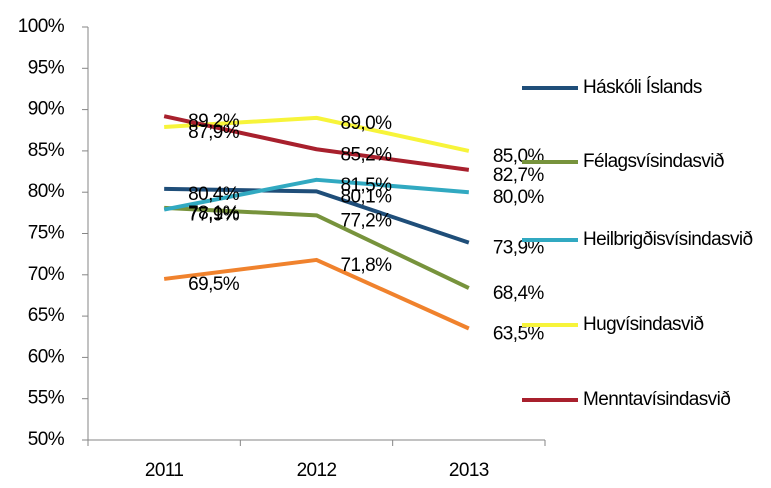 The width and height of the screenshot is (771, 488). Describe the element at coordinates (668, 239) in the screenshot. I see `legend-label: Heilbrigðisvísindasvið` at that location.